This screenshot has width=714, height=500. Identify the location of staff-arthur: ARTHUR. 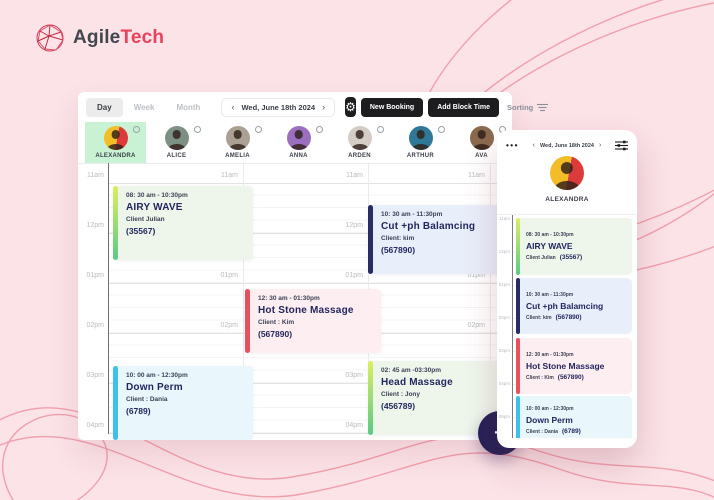
(420, 142).